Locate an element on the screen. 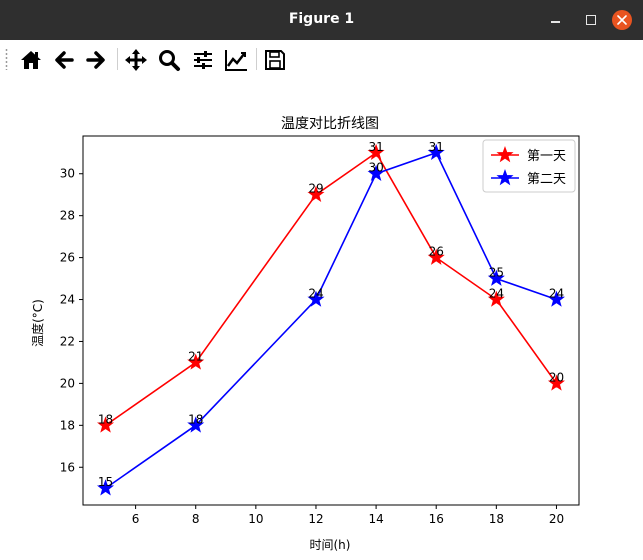  close-button is located at coordinates (622, 20).